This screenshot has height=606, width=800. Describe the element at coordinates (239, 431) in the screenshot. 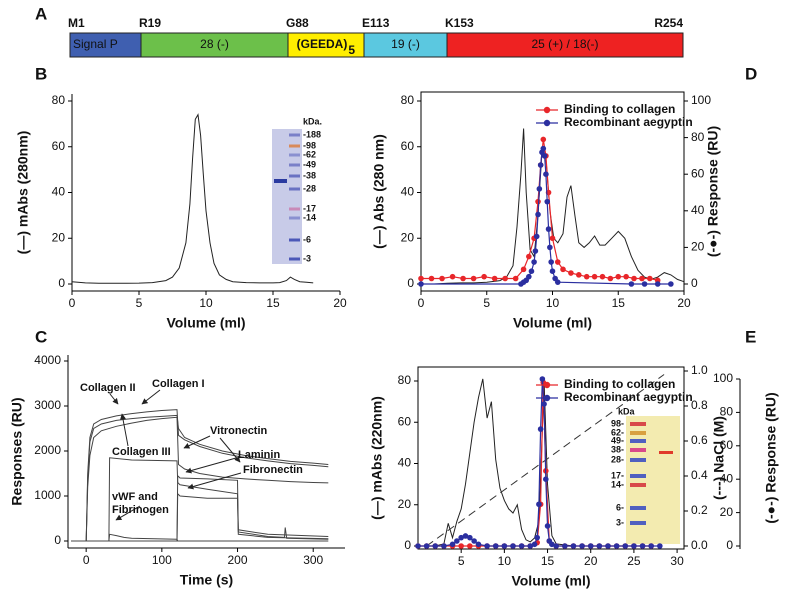

I see `curve-annotation: Vitronectin` at that location.